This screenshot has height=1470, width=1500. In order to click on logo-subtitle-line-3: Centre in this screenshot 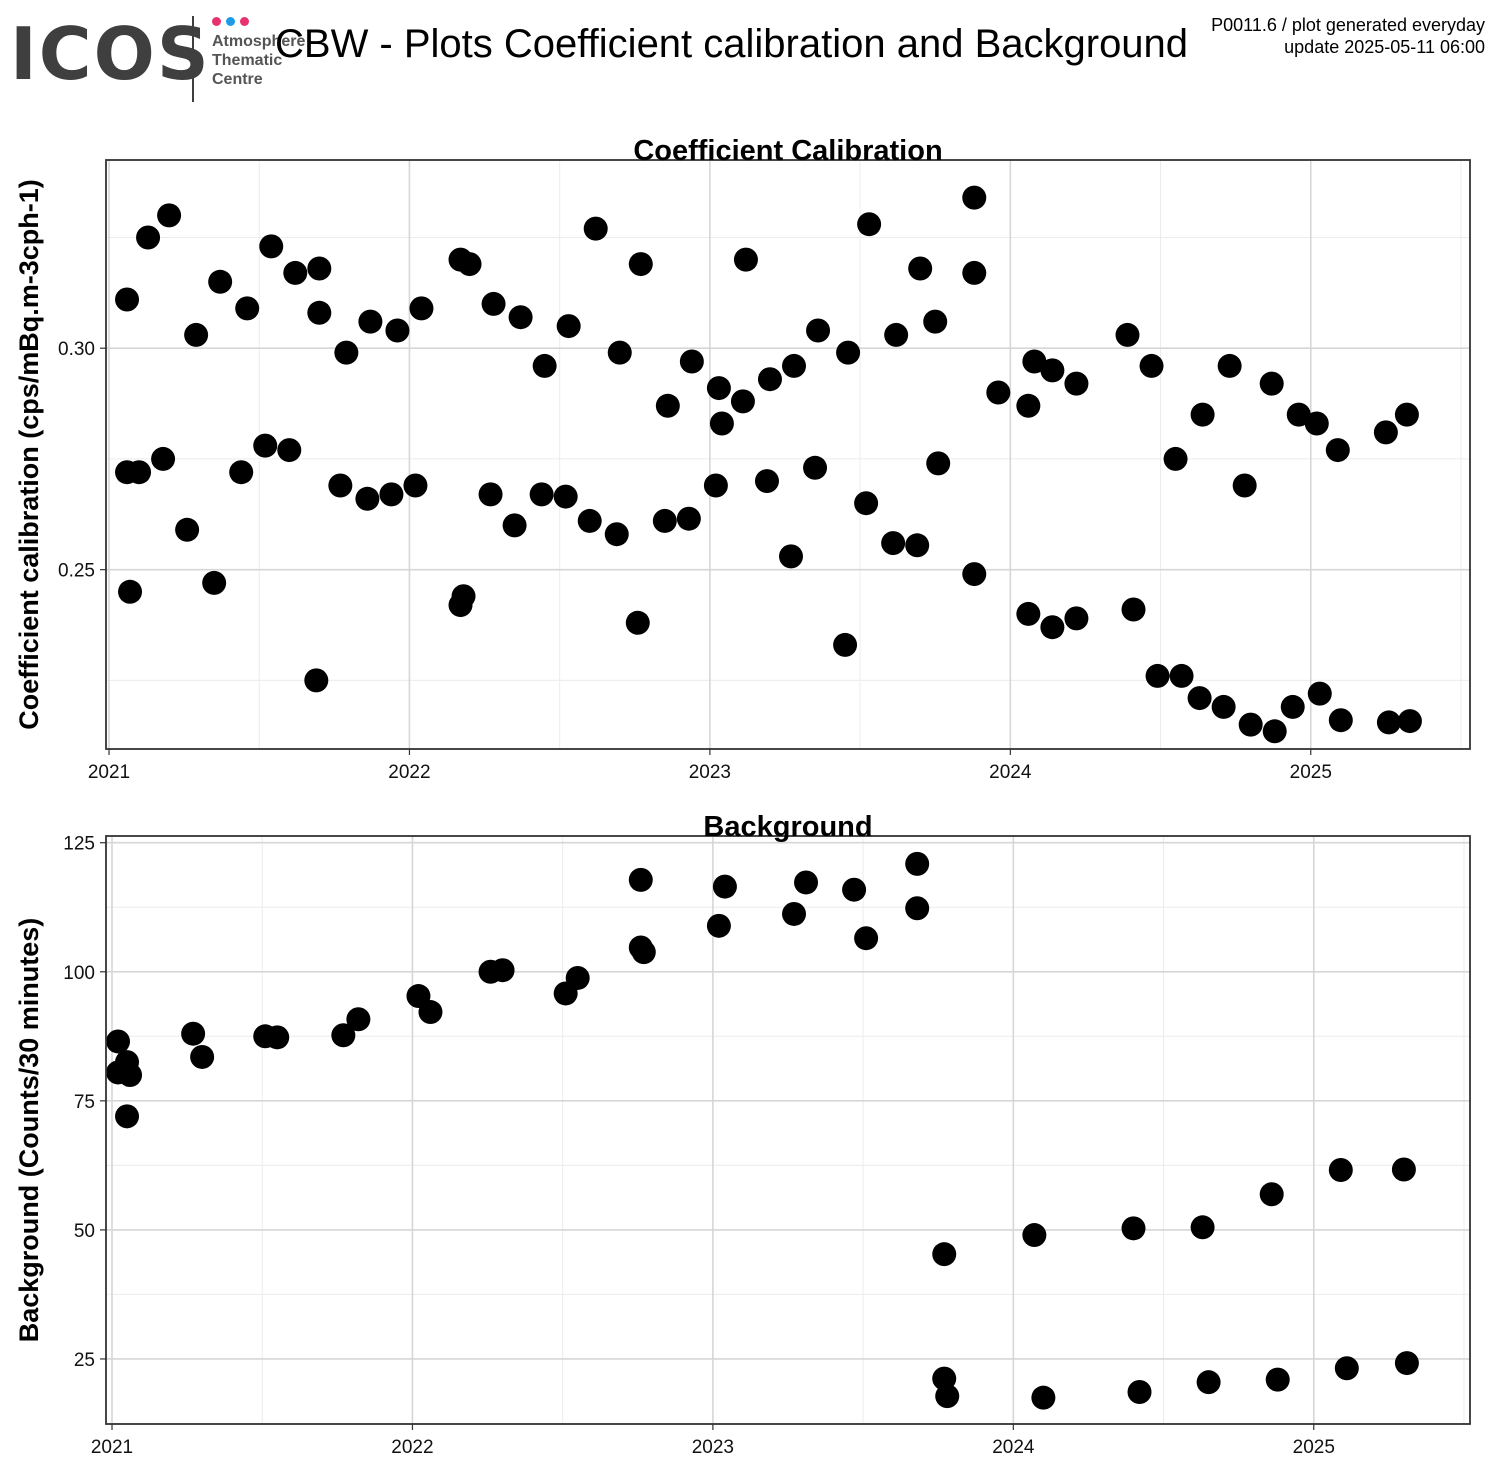, I will do `click(237, 79)`.